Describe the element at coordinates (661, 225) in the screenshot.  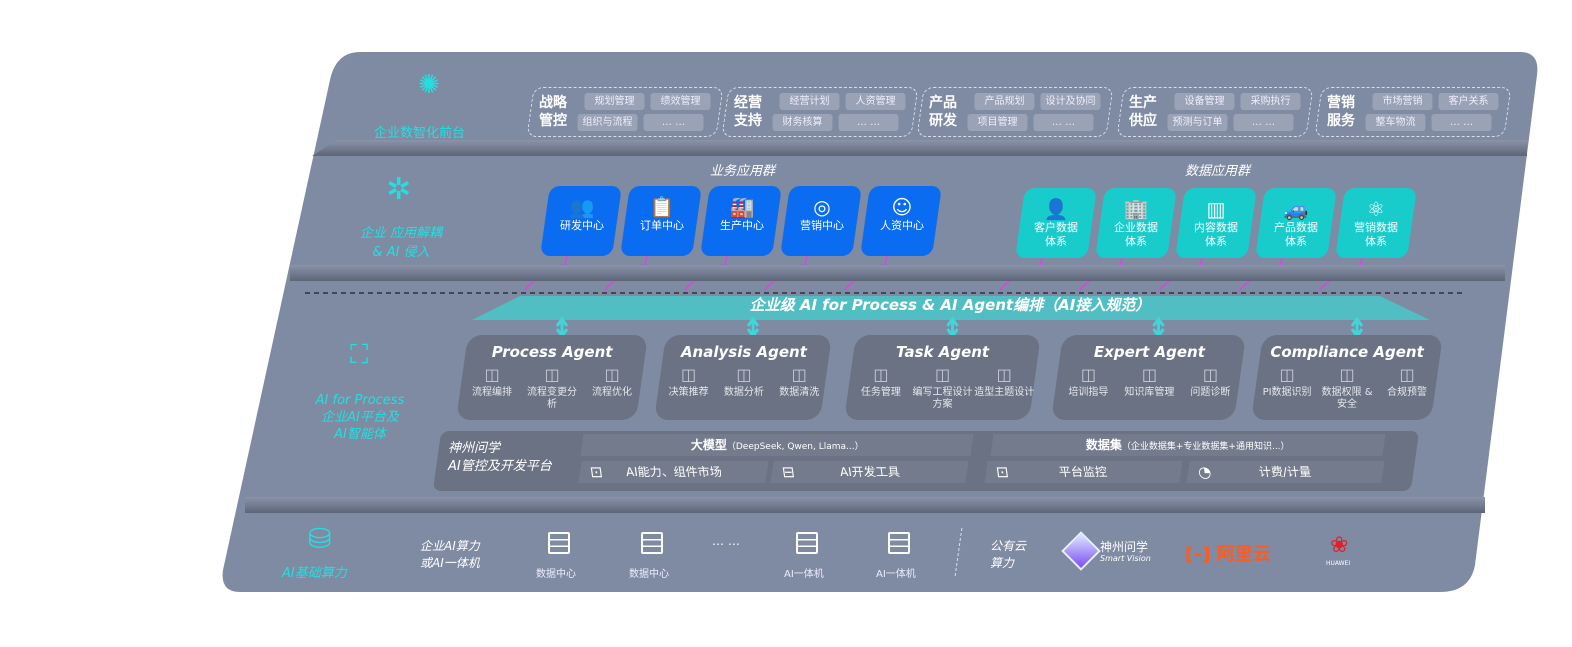
I see `card-label: 订单中心` at that location.